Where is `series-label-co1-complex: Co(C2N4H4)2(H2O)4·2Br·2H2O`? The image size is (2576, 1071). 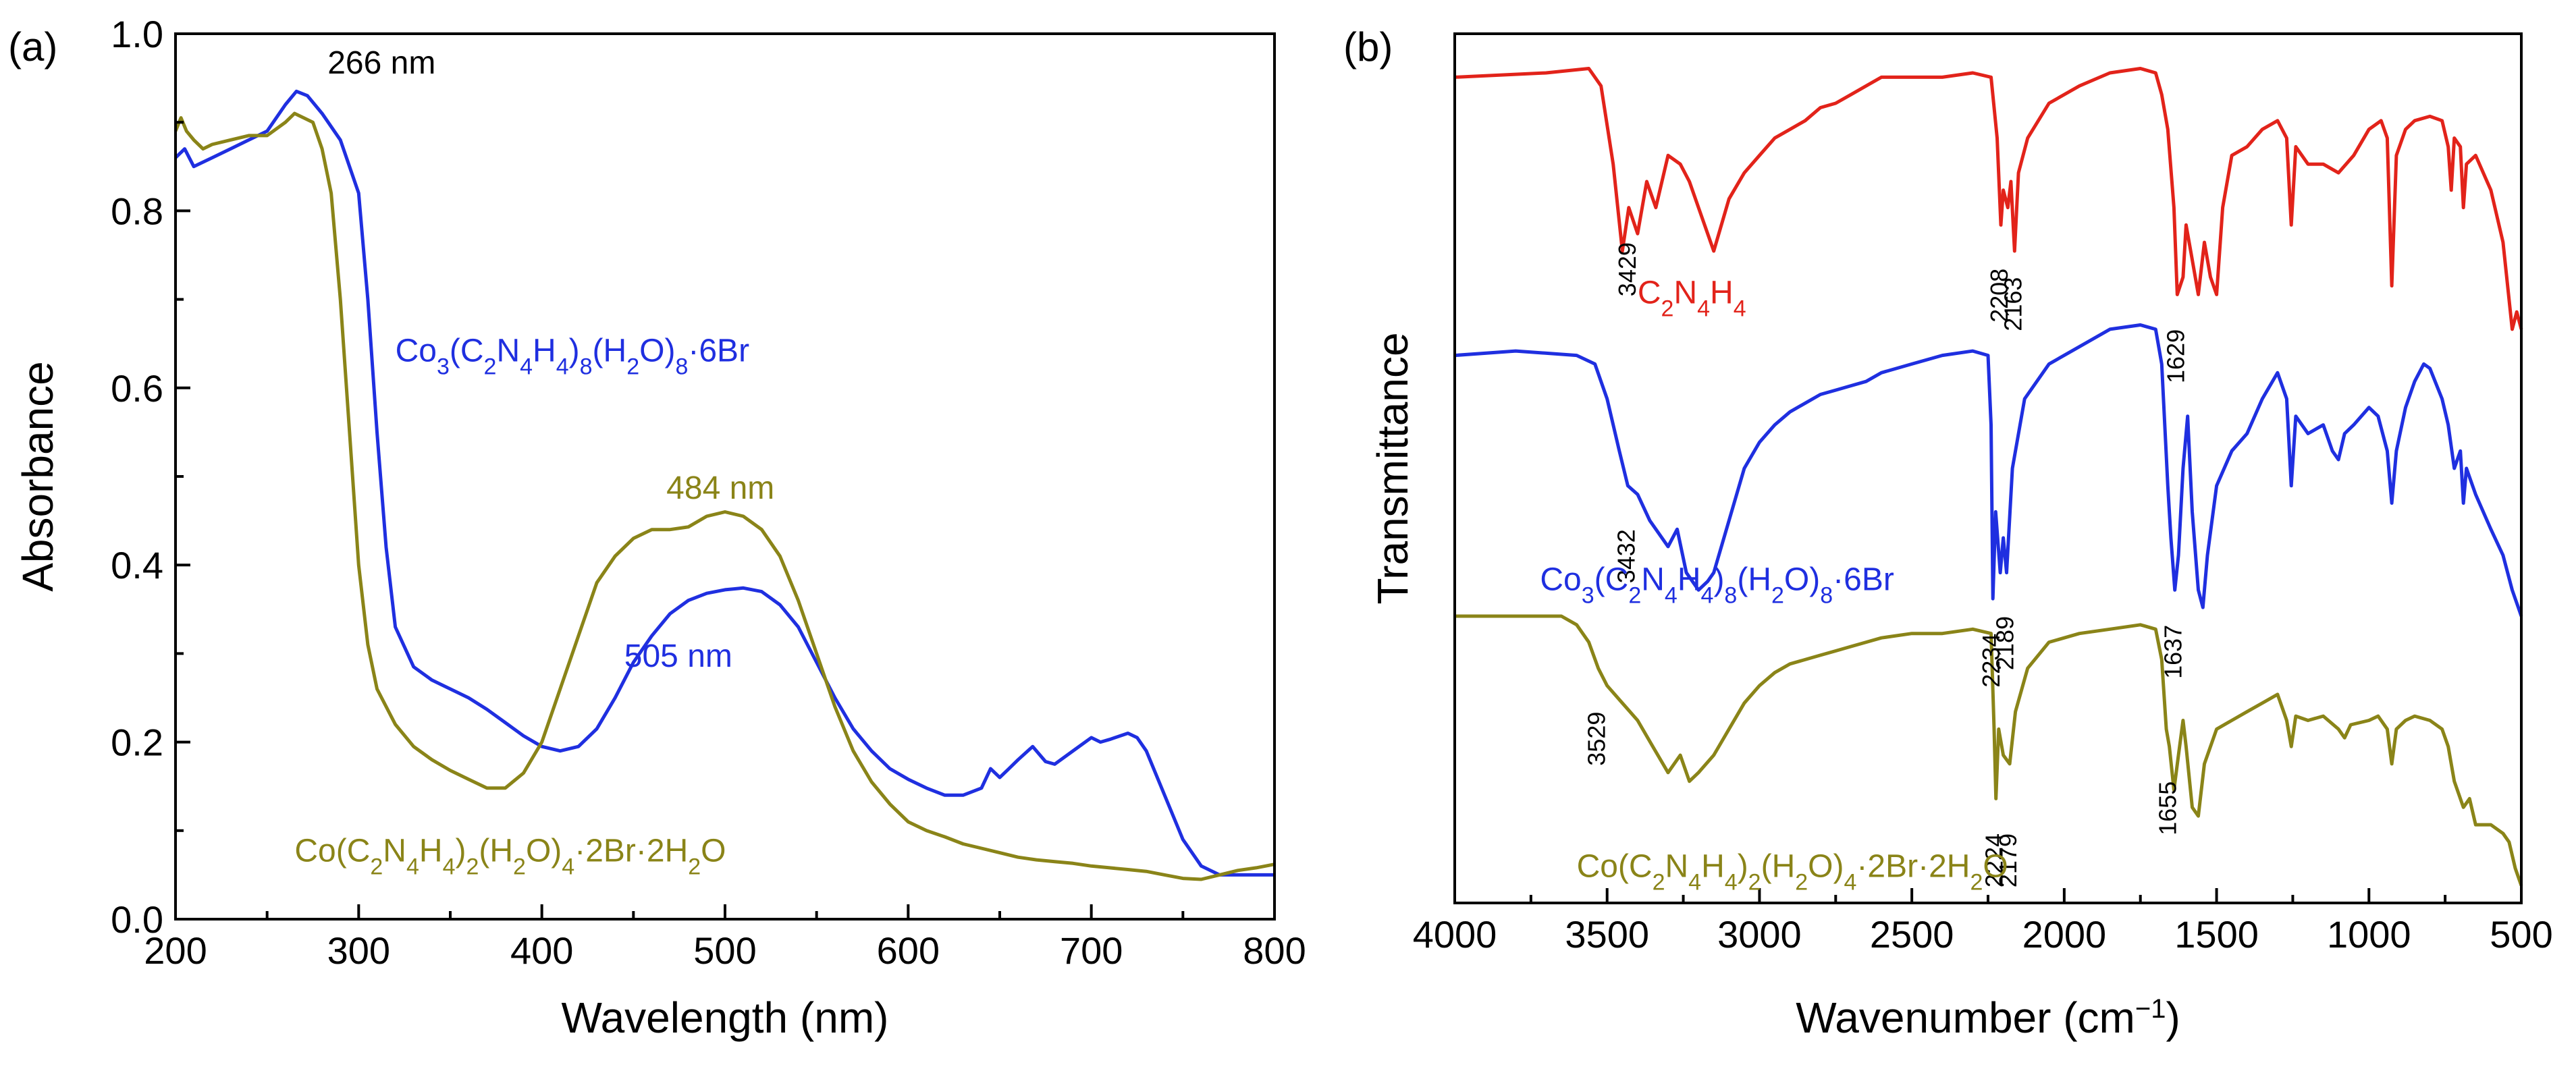 series-label-co1-complex: Co(C2N4H4)2(H2O)4·2Br·2H2O is located at coordinates (510, 857).